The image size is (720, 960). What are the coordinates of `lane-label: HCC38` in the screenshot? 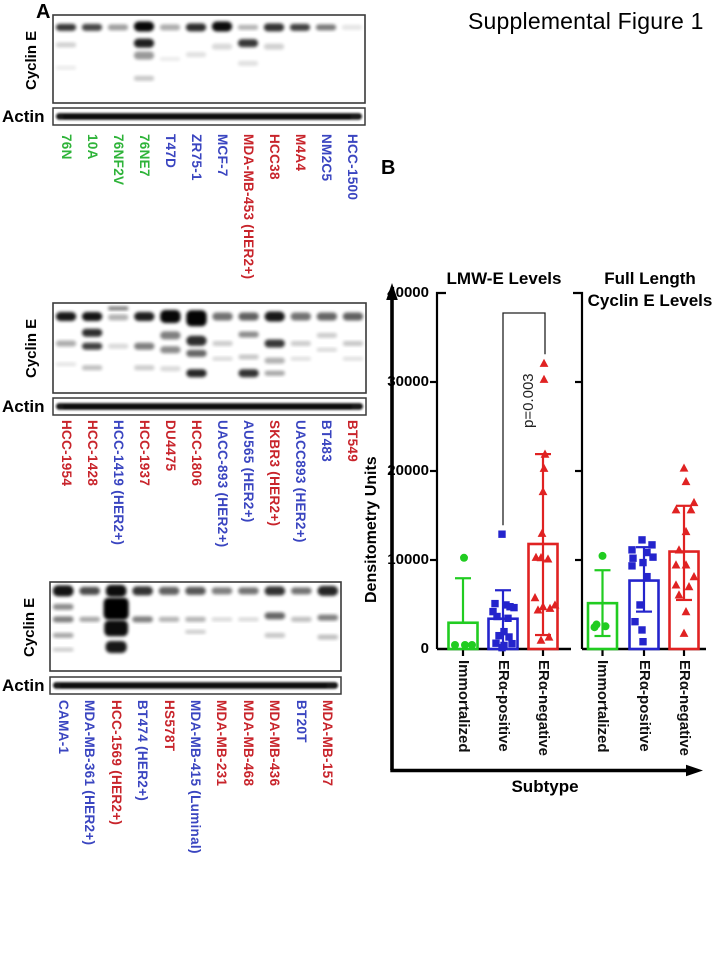 It's located at (274, 157).